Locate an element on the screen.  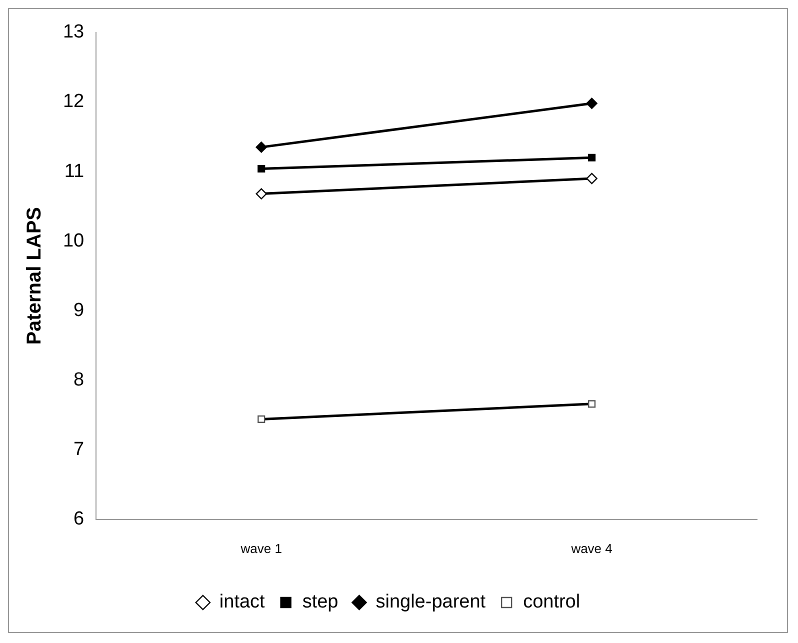
y-tick-label: 13 is located at coordinates (73, 32).